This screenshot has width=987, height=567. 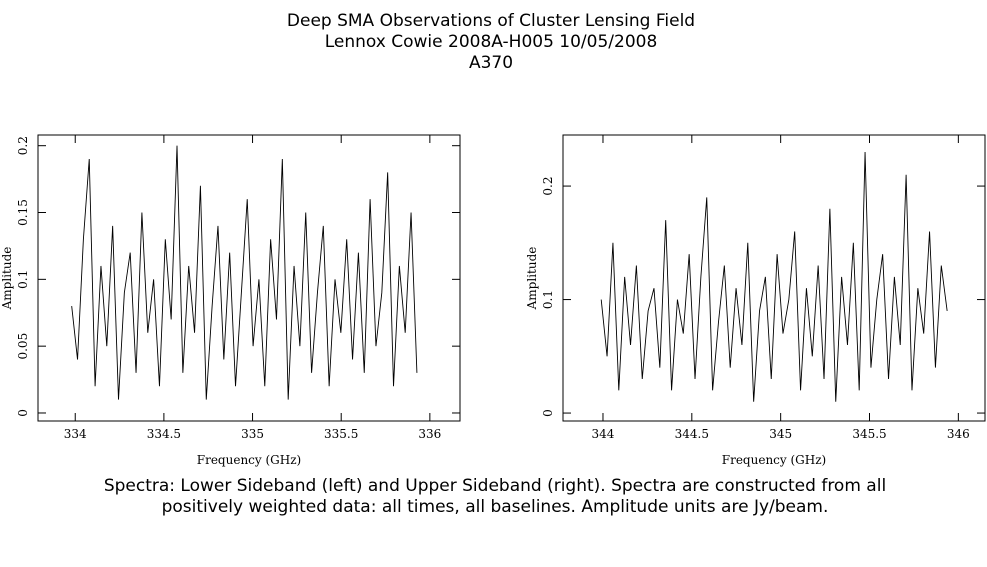 What do you see at coordinates (75, 434) in the screenshot?
I see `x-tick-label: 334` at bounding box center [75, 434].